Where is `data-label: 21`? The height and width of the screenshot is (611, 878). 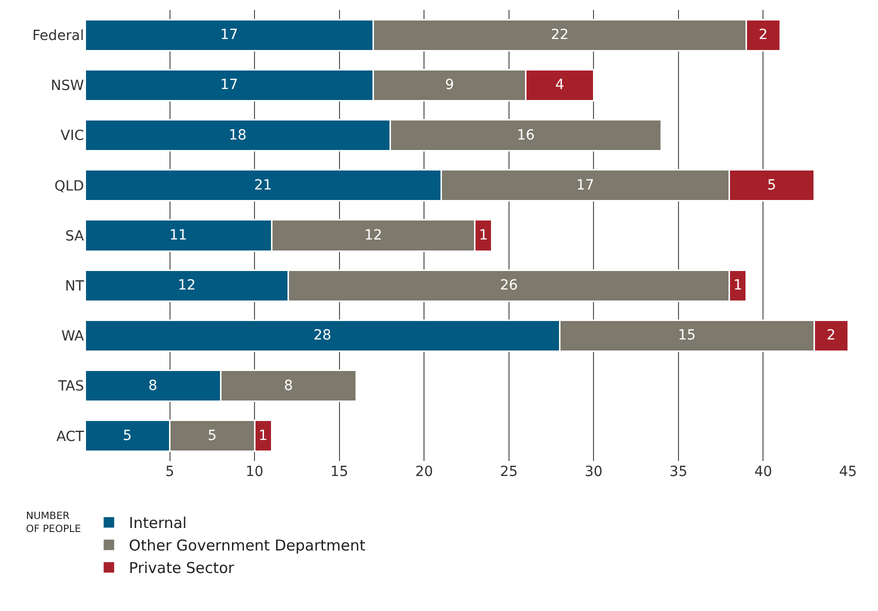 data-label: 21 is located at coordinates (263, 185).